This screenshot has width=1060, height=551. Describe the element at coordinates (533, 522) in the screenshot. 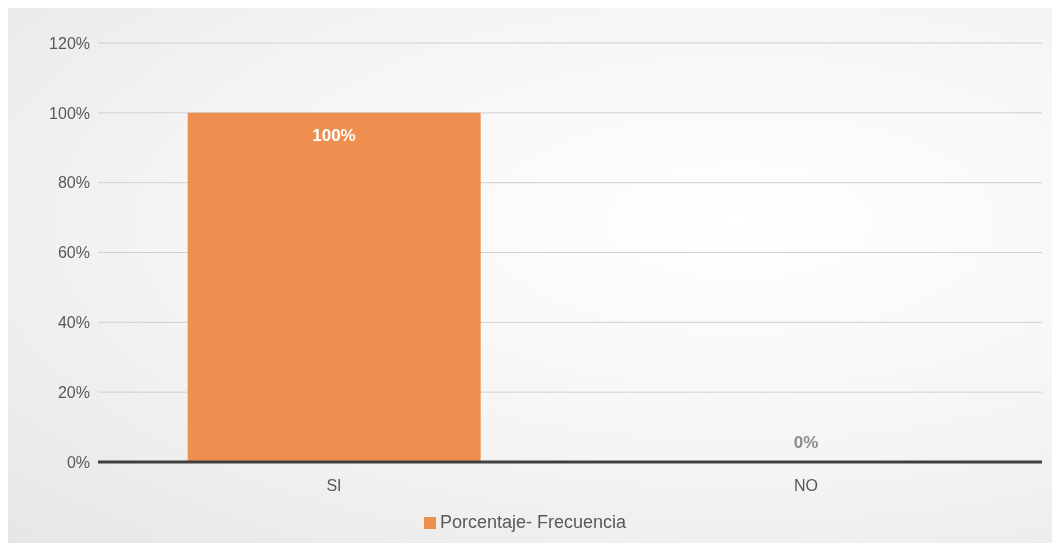

I see `legend-label: Porcentaje- Frecuencia` at that location.